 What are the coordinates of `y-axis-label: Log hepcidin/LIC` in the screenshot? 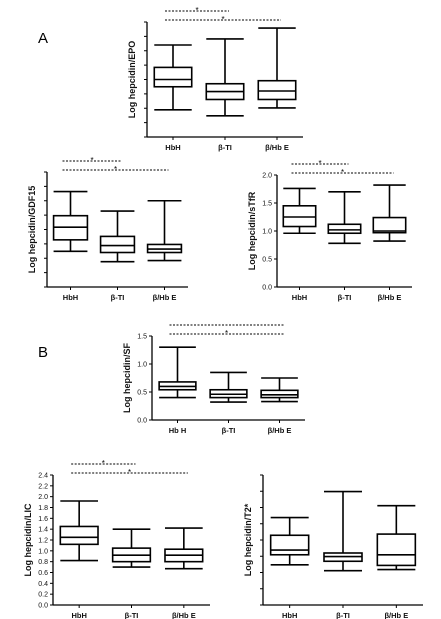 It's located at (28, 539).